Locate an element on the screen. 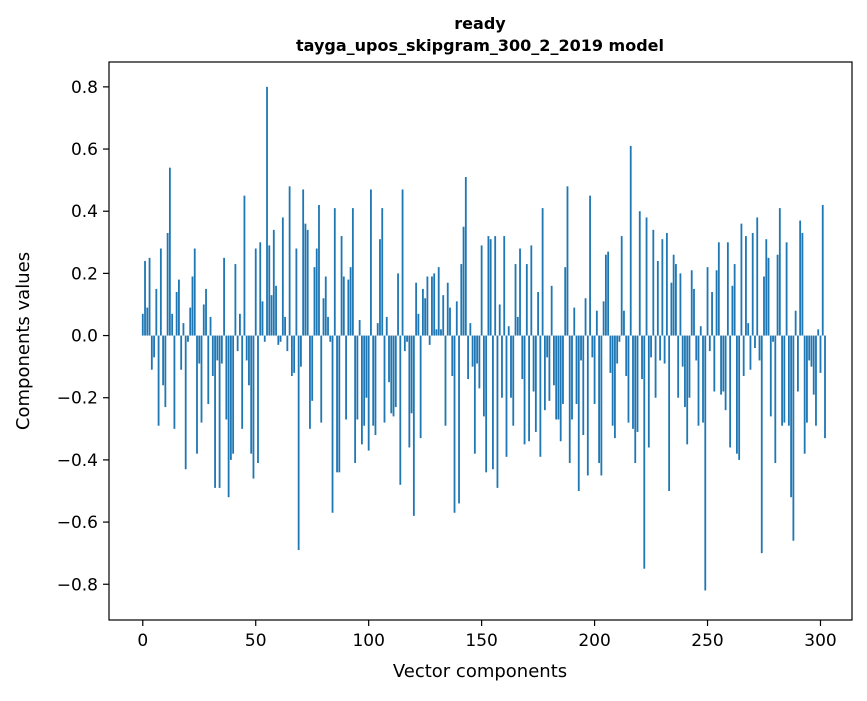 The height and width of the screenshot is (701, 867). y-tick-label: −0.4 is located at coordinates (77, 461).